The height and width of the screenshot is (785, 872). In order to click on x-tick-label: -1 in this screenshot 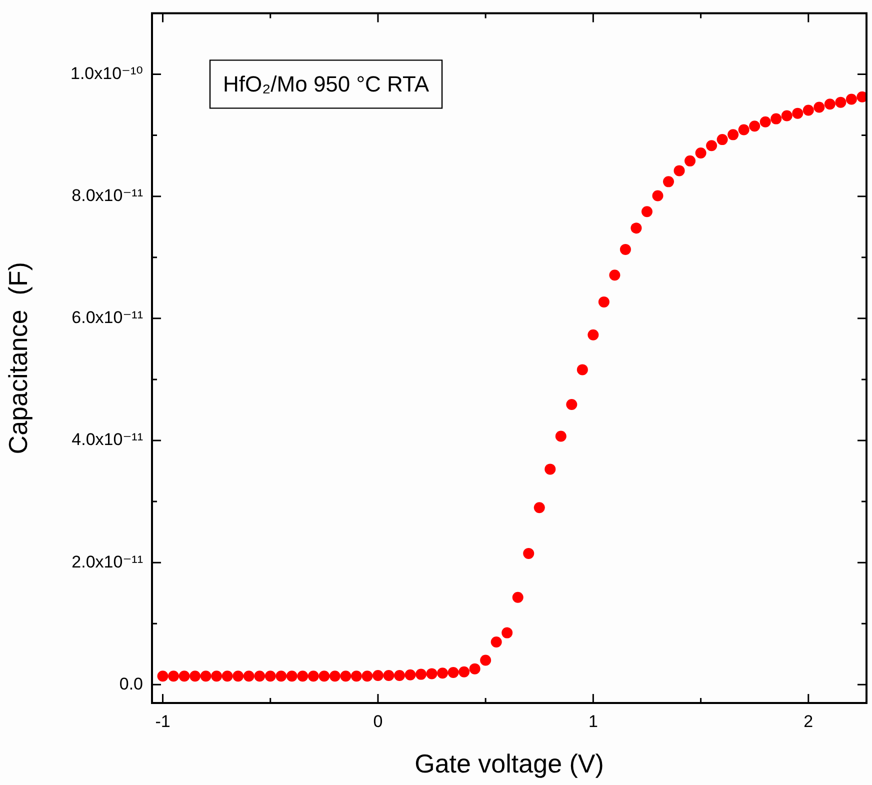, I will do `click(162, 721)`.